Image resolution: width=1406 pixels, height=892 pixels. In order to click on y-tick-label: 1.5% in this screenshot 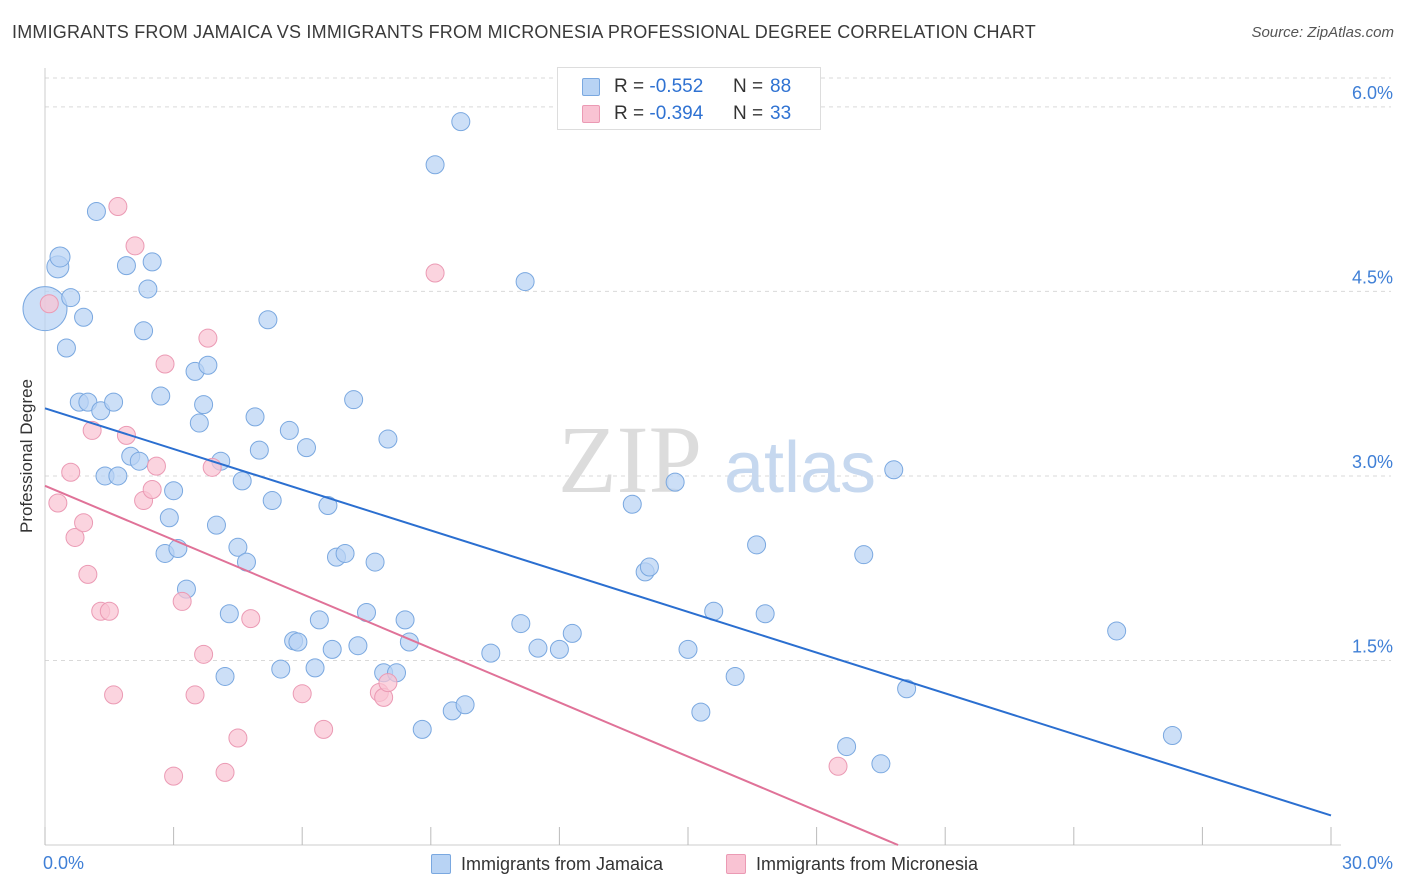, I will do `click(1372, 646)`.